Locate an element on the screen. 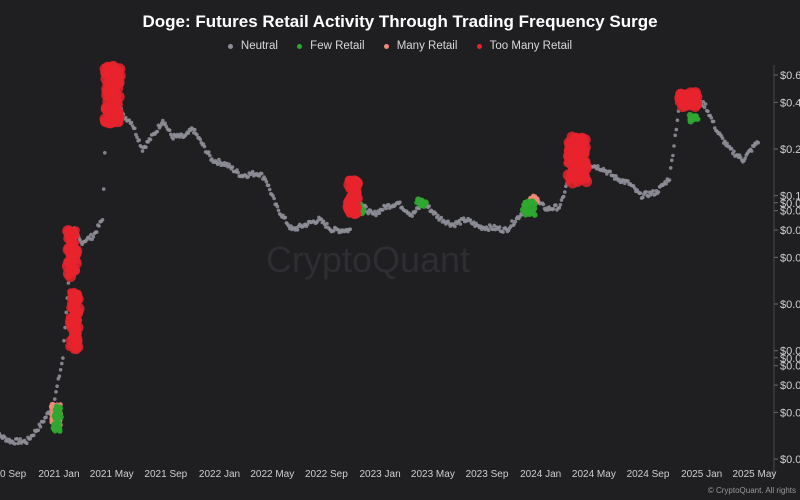 The height and width of the screenshot is (500, 800). legend-swatch-many-retail is located at coordinates (386, 46).